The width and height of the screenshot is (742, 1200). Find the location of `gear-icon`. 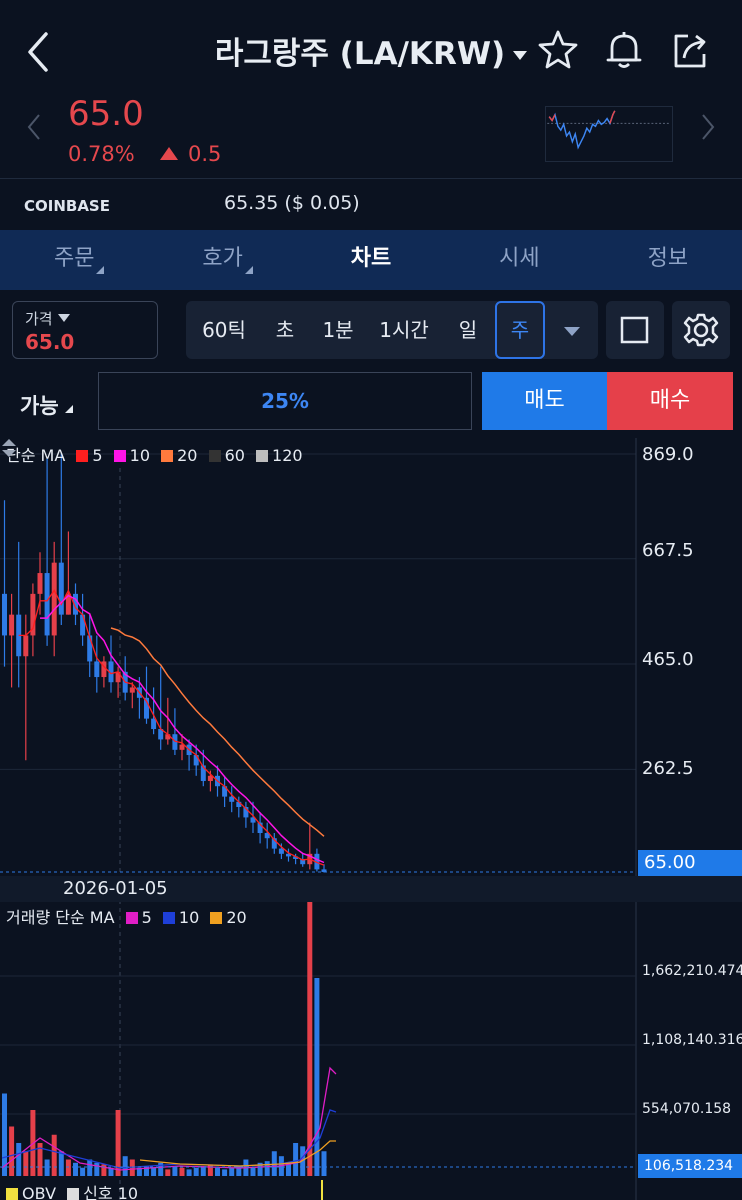

gear-icon is located at coordinates (701, 330).